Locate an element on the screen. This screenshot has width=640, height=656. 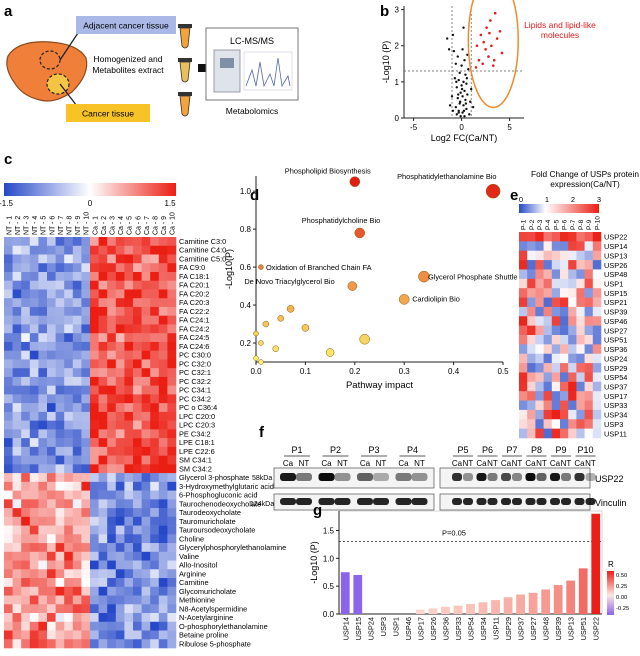
d-ylabel: -Log10(P) is located at coordinates (229, 269).